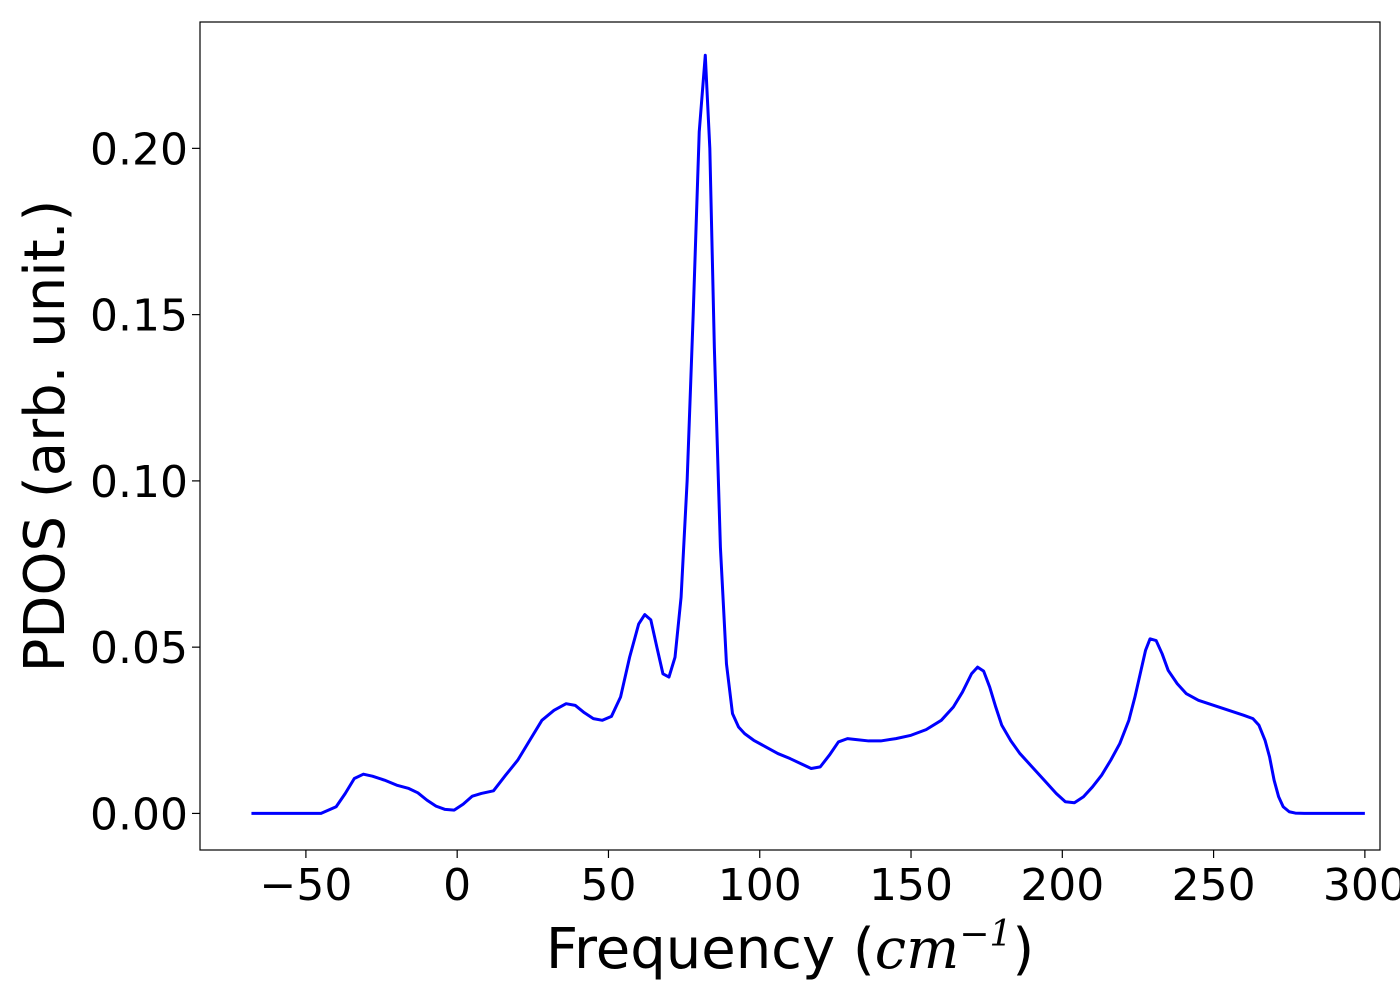  What do you see at coordinates (790, 948) in the screenshot?
I see `x-axis-label: Frequency (cm−1)` at bounding box center [790, 948].